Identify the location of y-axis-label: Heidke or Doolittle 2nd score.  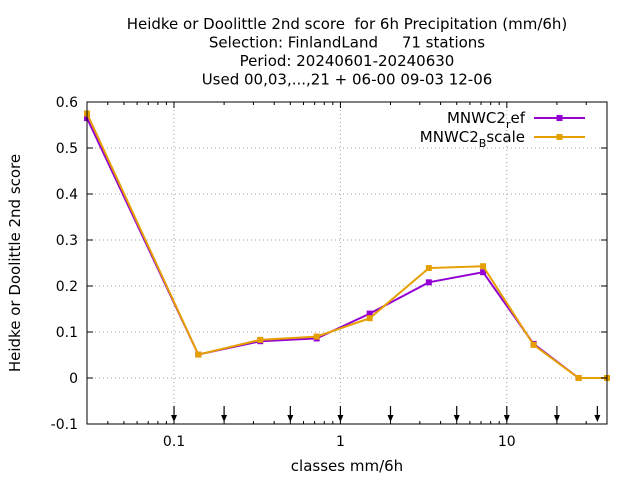
(15, 263).